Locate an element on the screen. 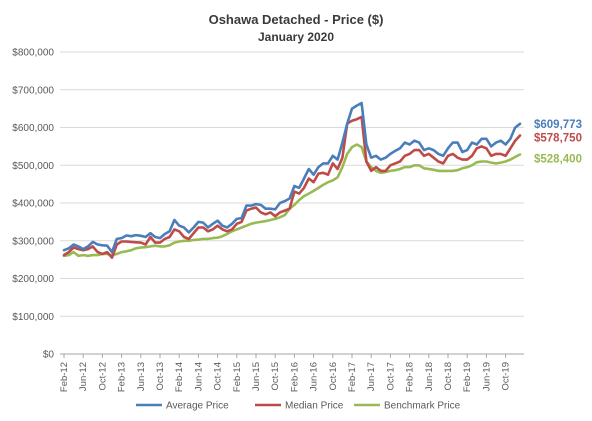 The width and height of the screenshot is (592, 421). y-tick-label: $600,000 is located at coordinates (33, 128).